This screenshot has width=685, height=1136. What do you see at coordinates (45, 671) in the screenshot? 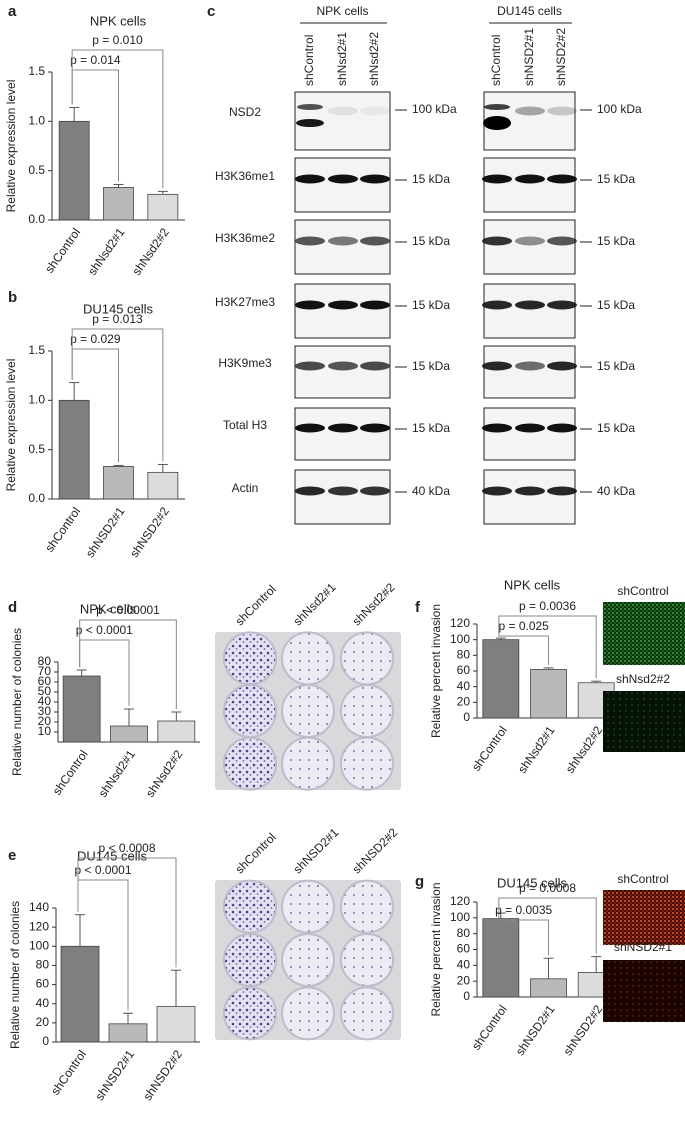
I see `y-tick-label: 70` at bounding box center [45, 671].